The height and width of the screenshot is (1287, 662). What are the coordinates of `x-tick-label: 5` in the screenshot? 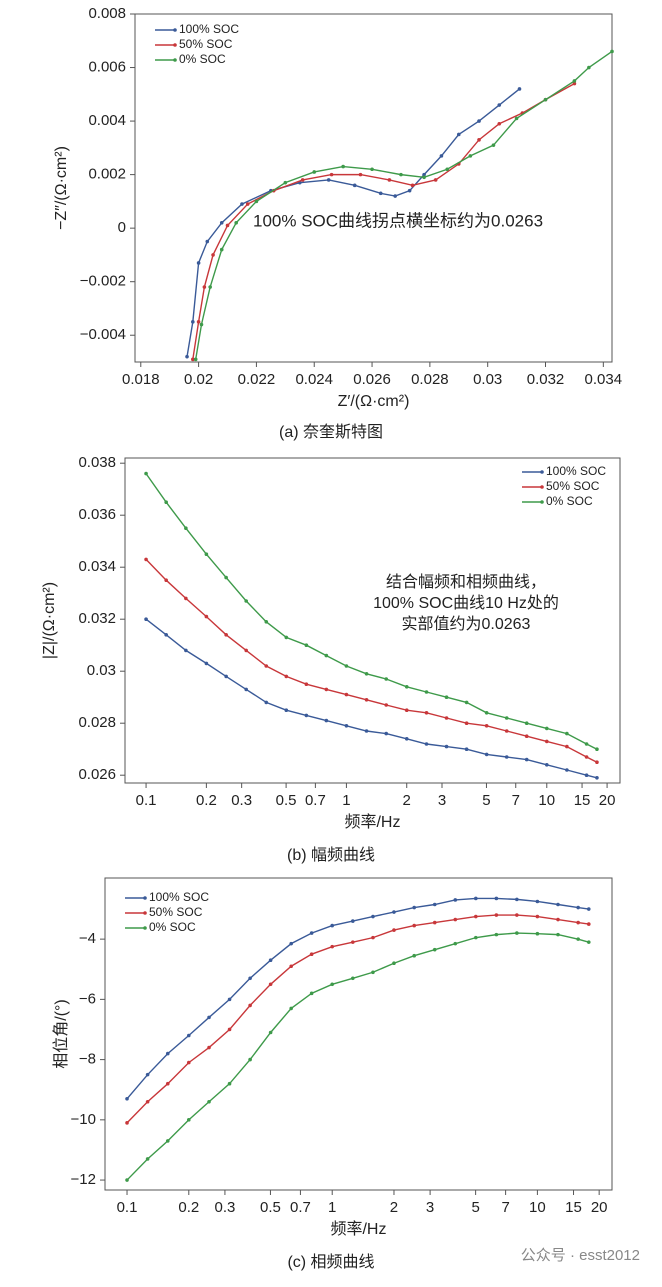 It's located at (475, 1207).